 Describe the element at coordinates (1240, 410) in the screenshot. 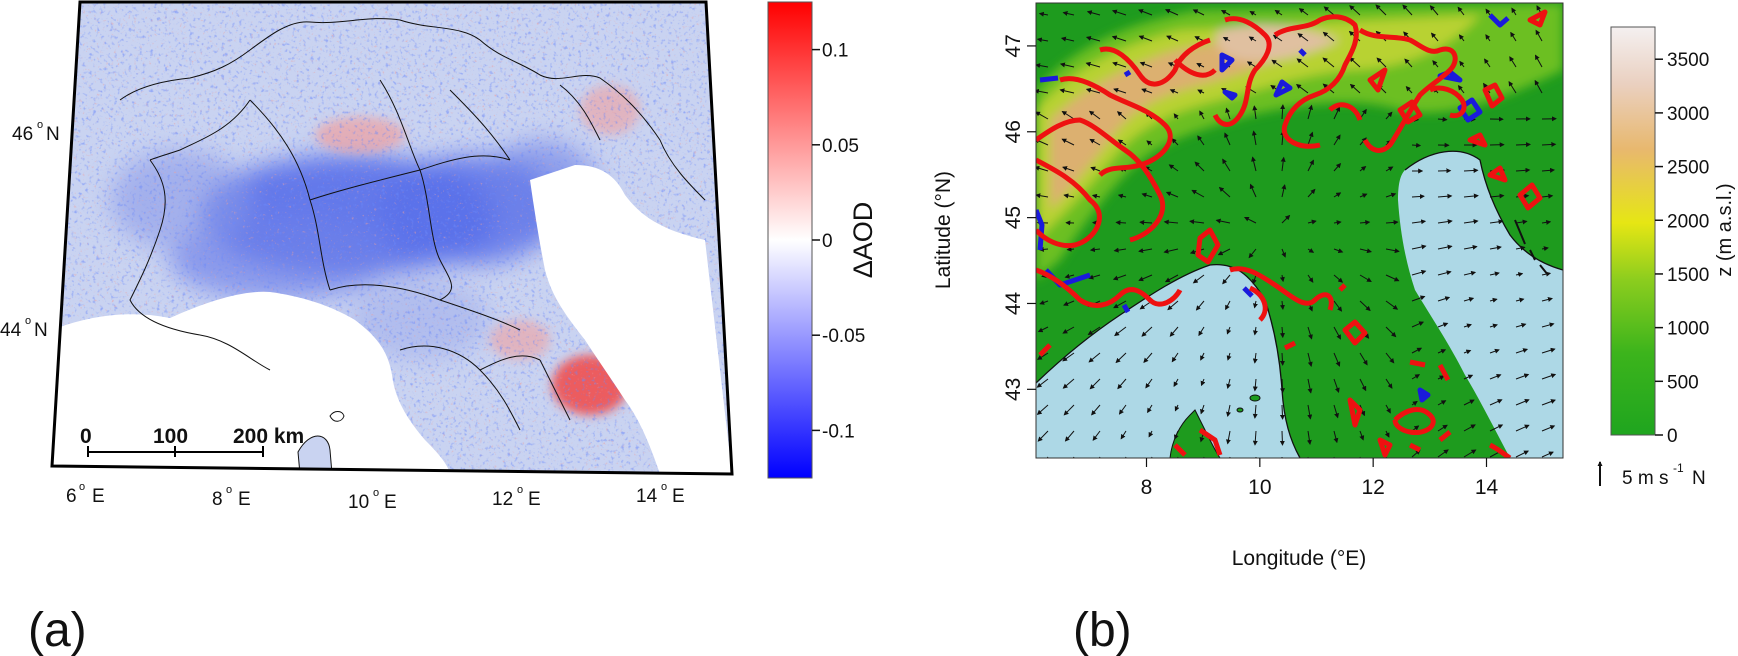

I see `small-island` at that location.